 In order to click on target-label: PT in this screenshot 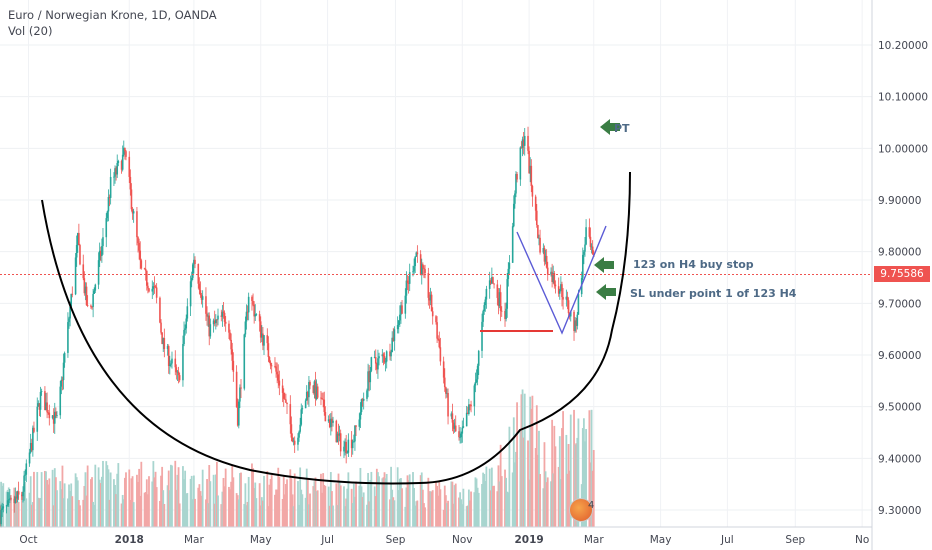, I will do `click(622, 128)`.